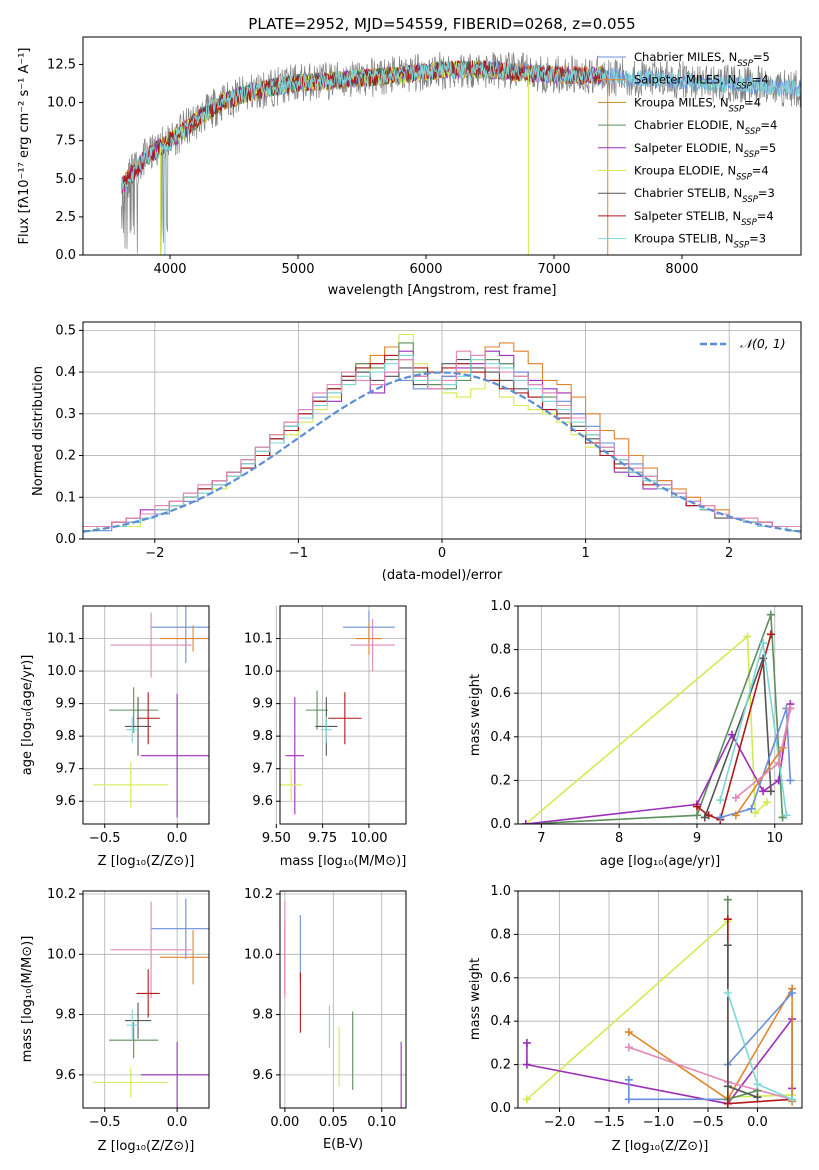  I want to click on spectrum-ytick-label: 10.0, so click(61, 103).